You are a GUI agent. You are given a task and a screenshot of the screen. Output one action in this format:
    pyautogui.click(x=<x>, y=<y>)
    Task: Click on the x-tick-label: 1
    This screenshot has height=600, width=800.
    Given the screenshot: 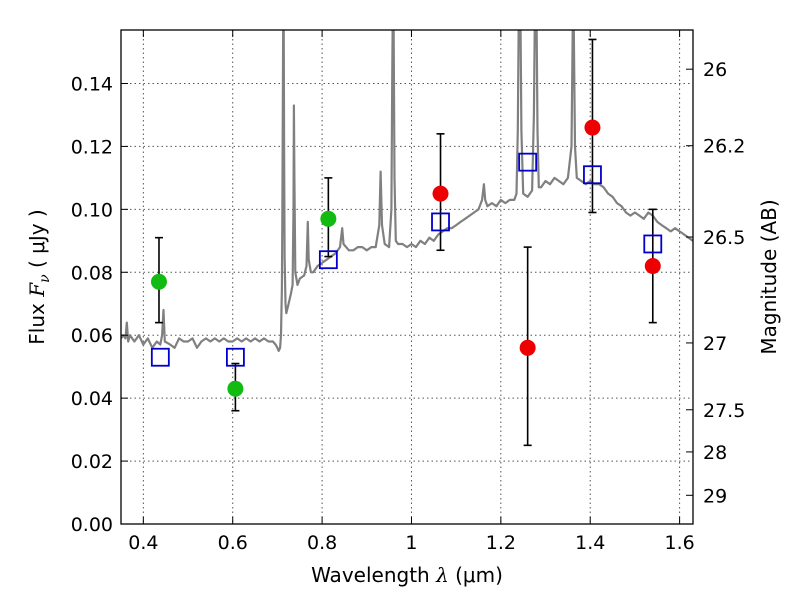 What is the action you would take?
    pyautogui.click(x=411, y=543)
    